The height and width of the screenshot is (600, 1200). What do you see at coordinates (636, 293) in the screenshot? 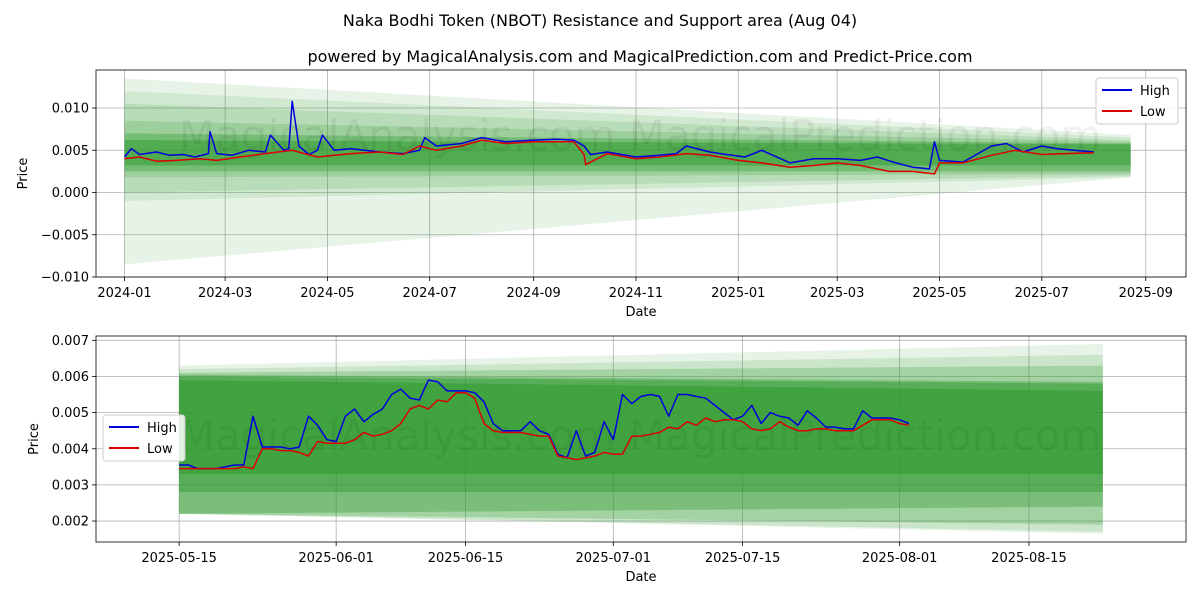
I see `x-tick-label: 2024-11` at bounding box center [636, 293].